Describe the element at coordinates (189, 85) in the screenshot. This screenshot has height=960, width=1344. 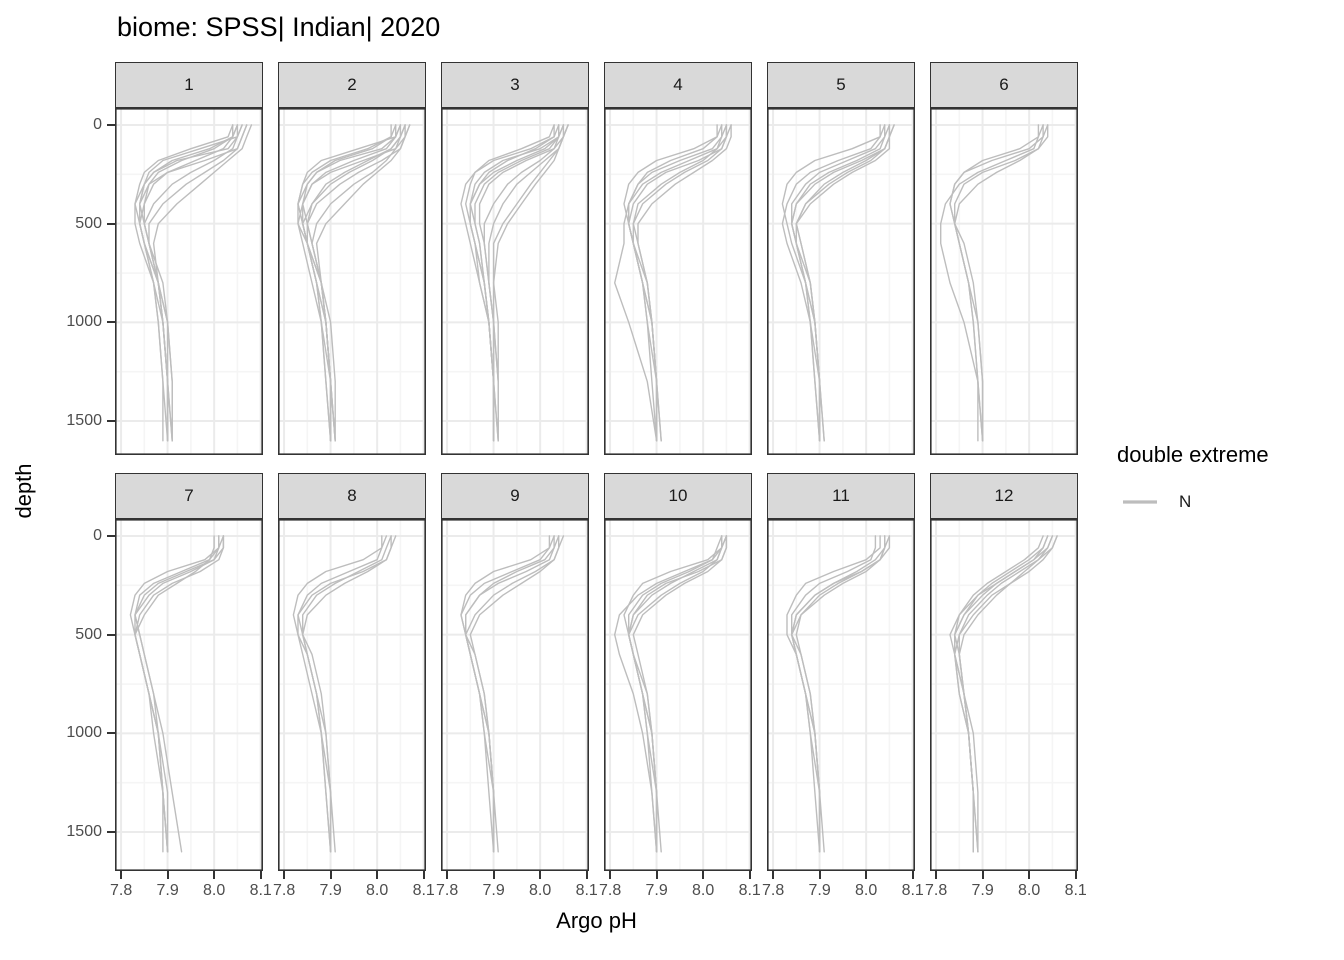
I see `facet-strip-1: 1` at that location.